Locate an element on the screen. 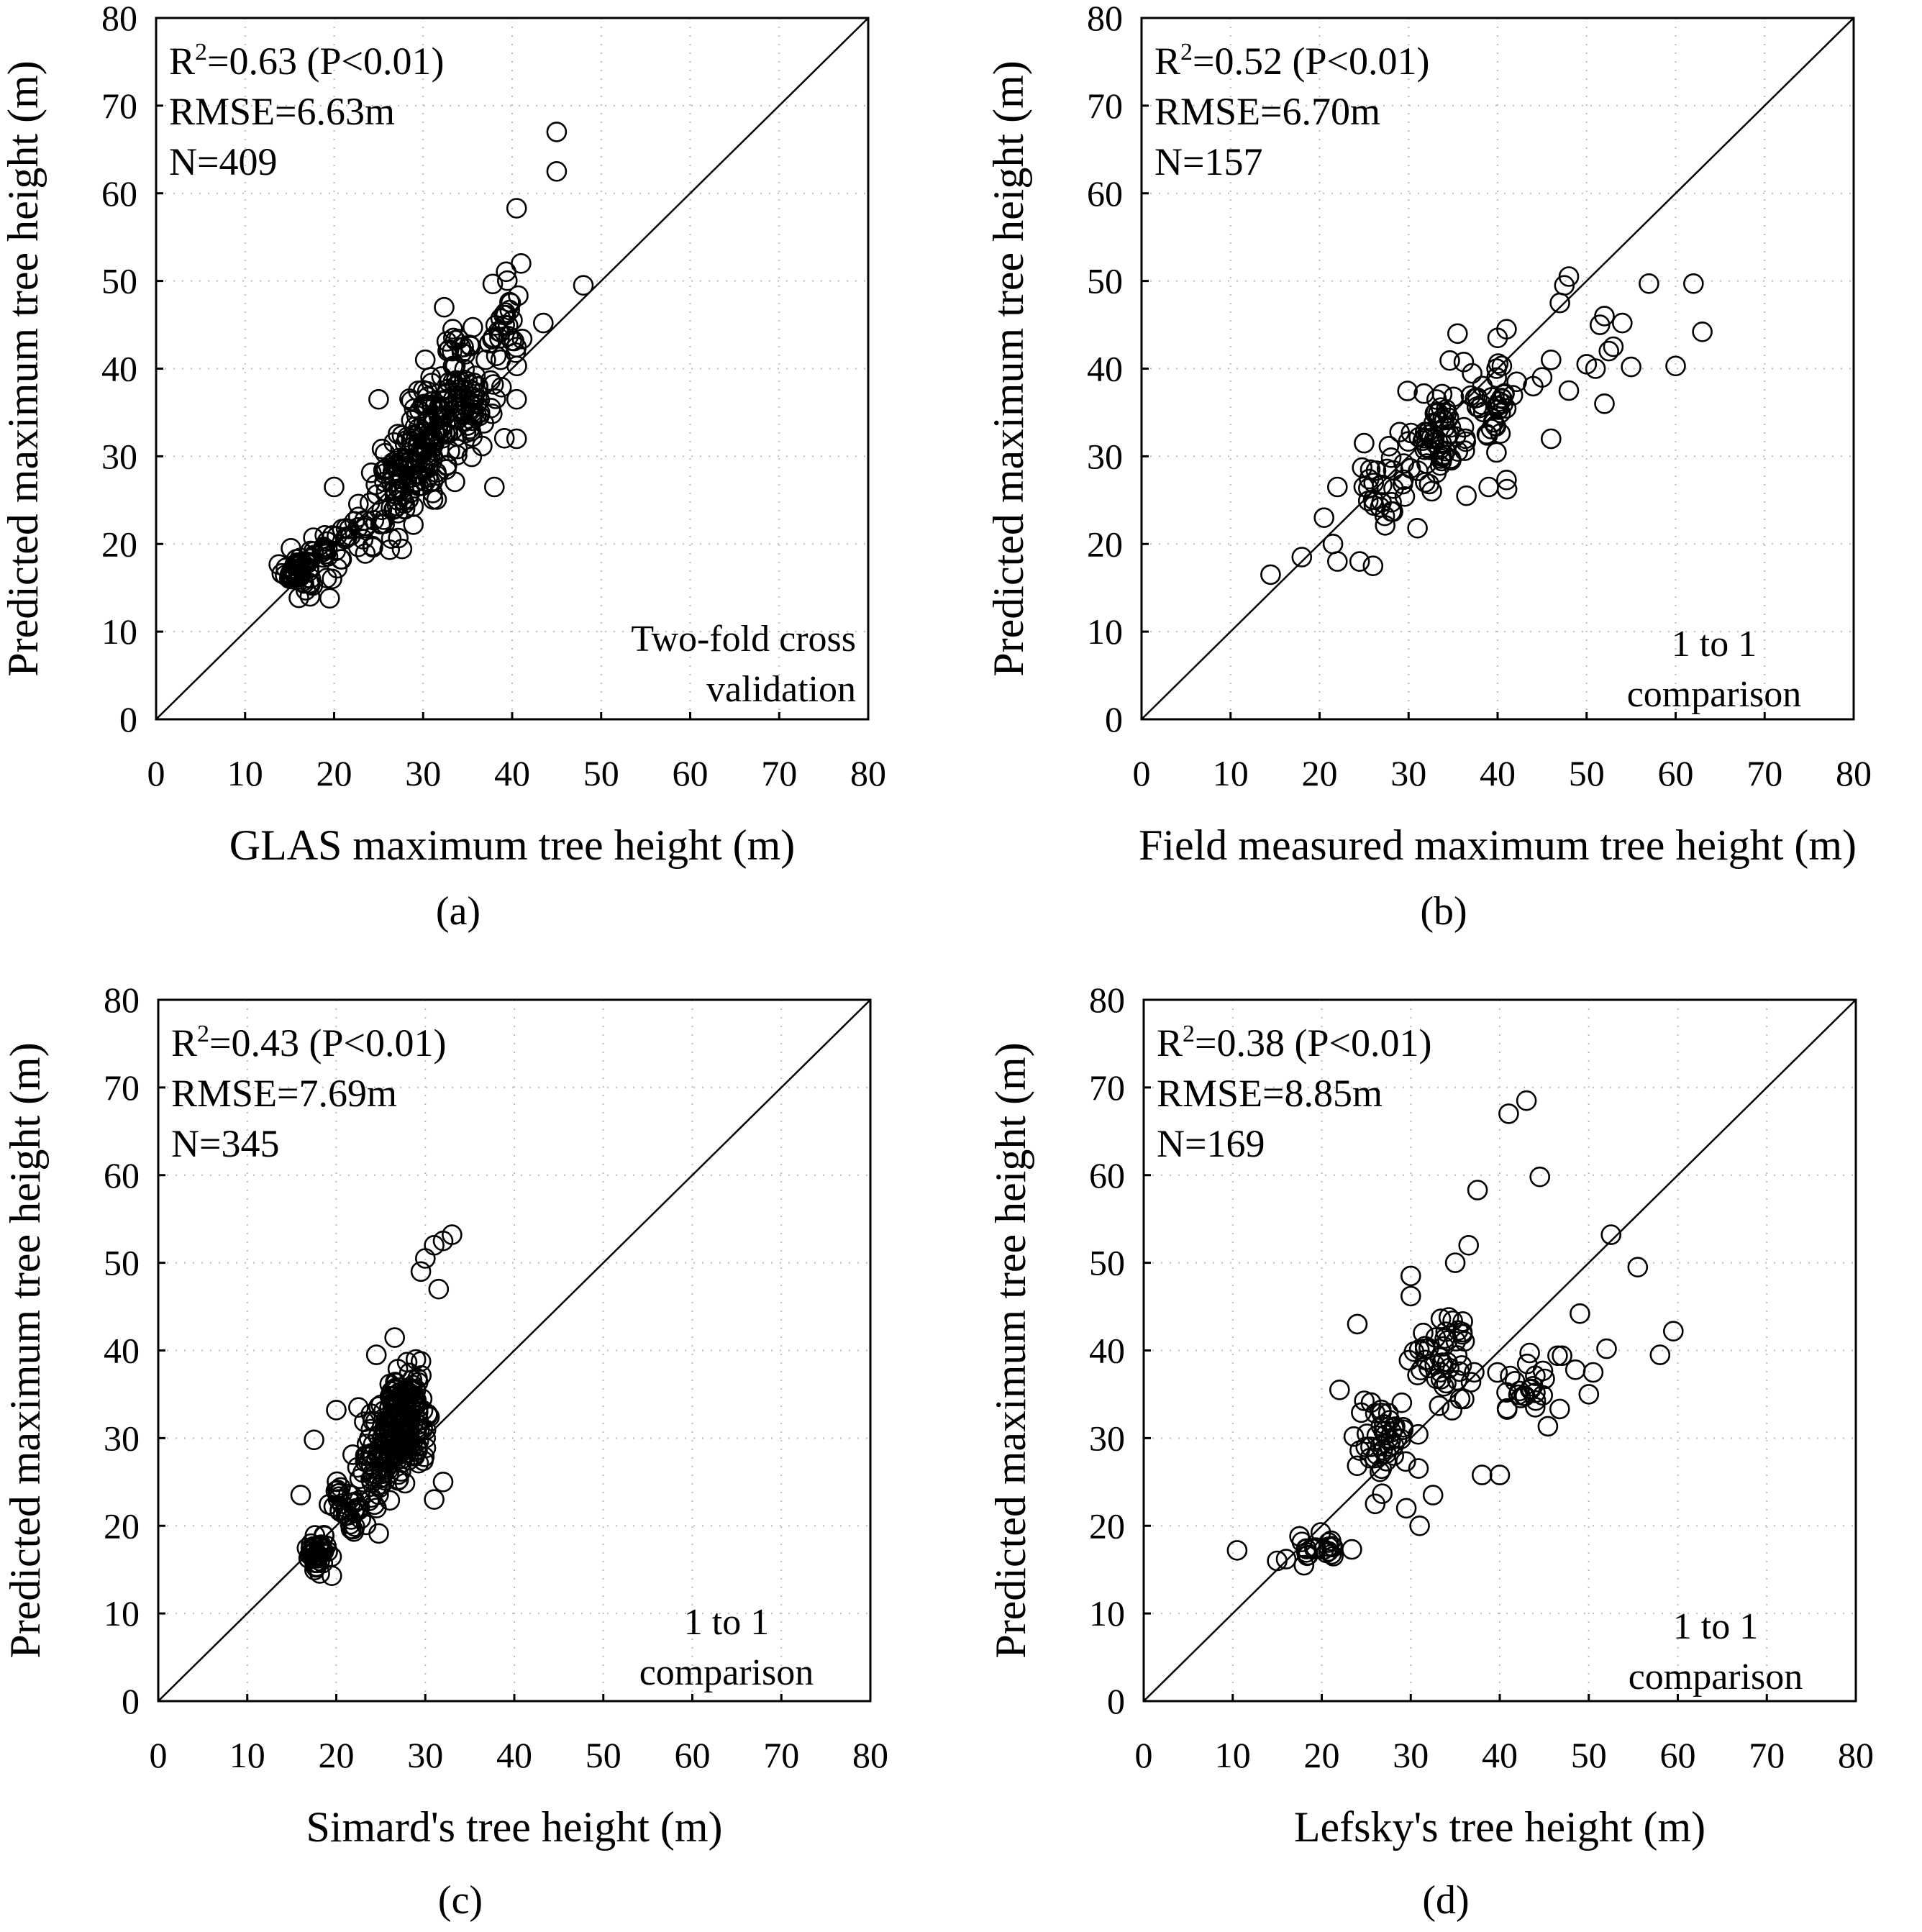 Image resolution: width=1922 pixels, height=1932 pixels. x-tick-label: 70 is located at coordinates (1764, 773).